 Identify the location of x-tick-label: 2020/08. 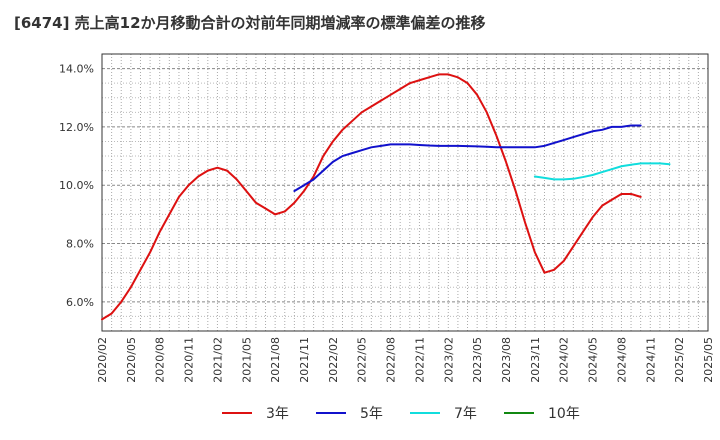
(160, 360).